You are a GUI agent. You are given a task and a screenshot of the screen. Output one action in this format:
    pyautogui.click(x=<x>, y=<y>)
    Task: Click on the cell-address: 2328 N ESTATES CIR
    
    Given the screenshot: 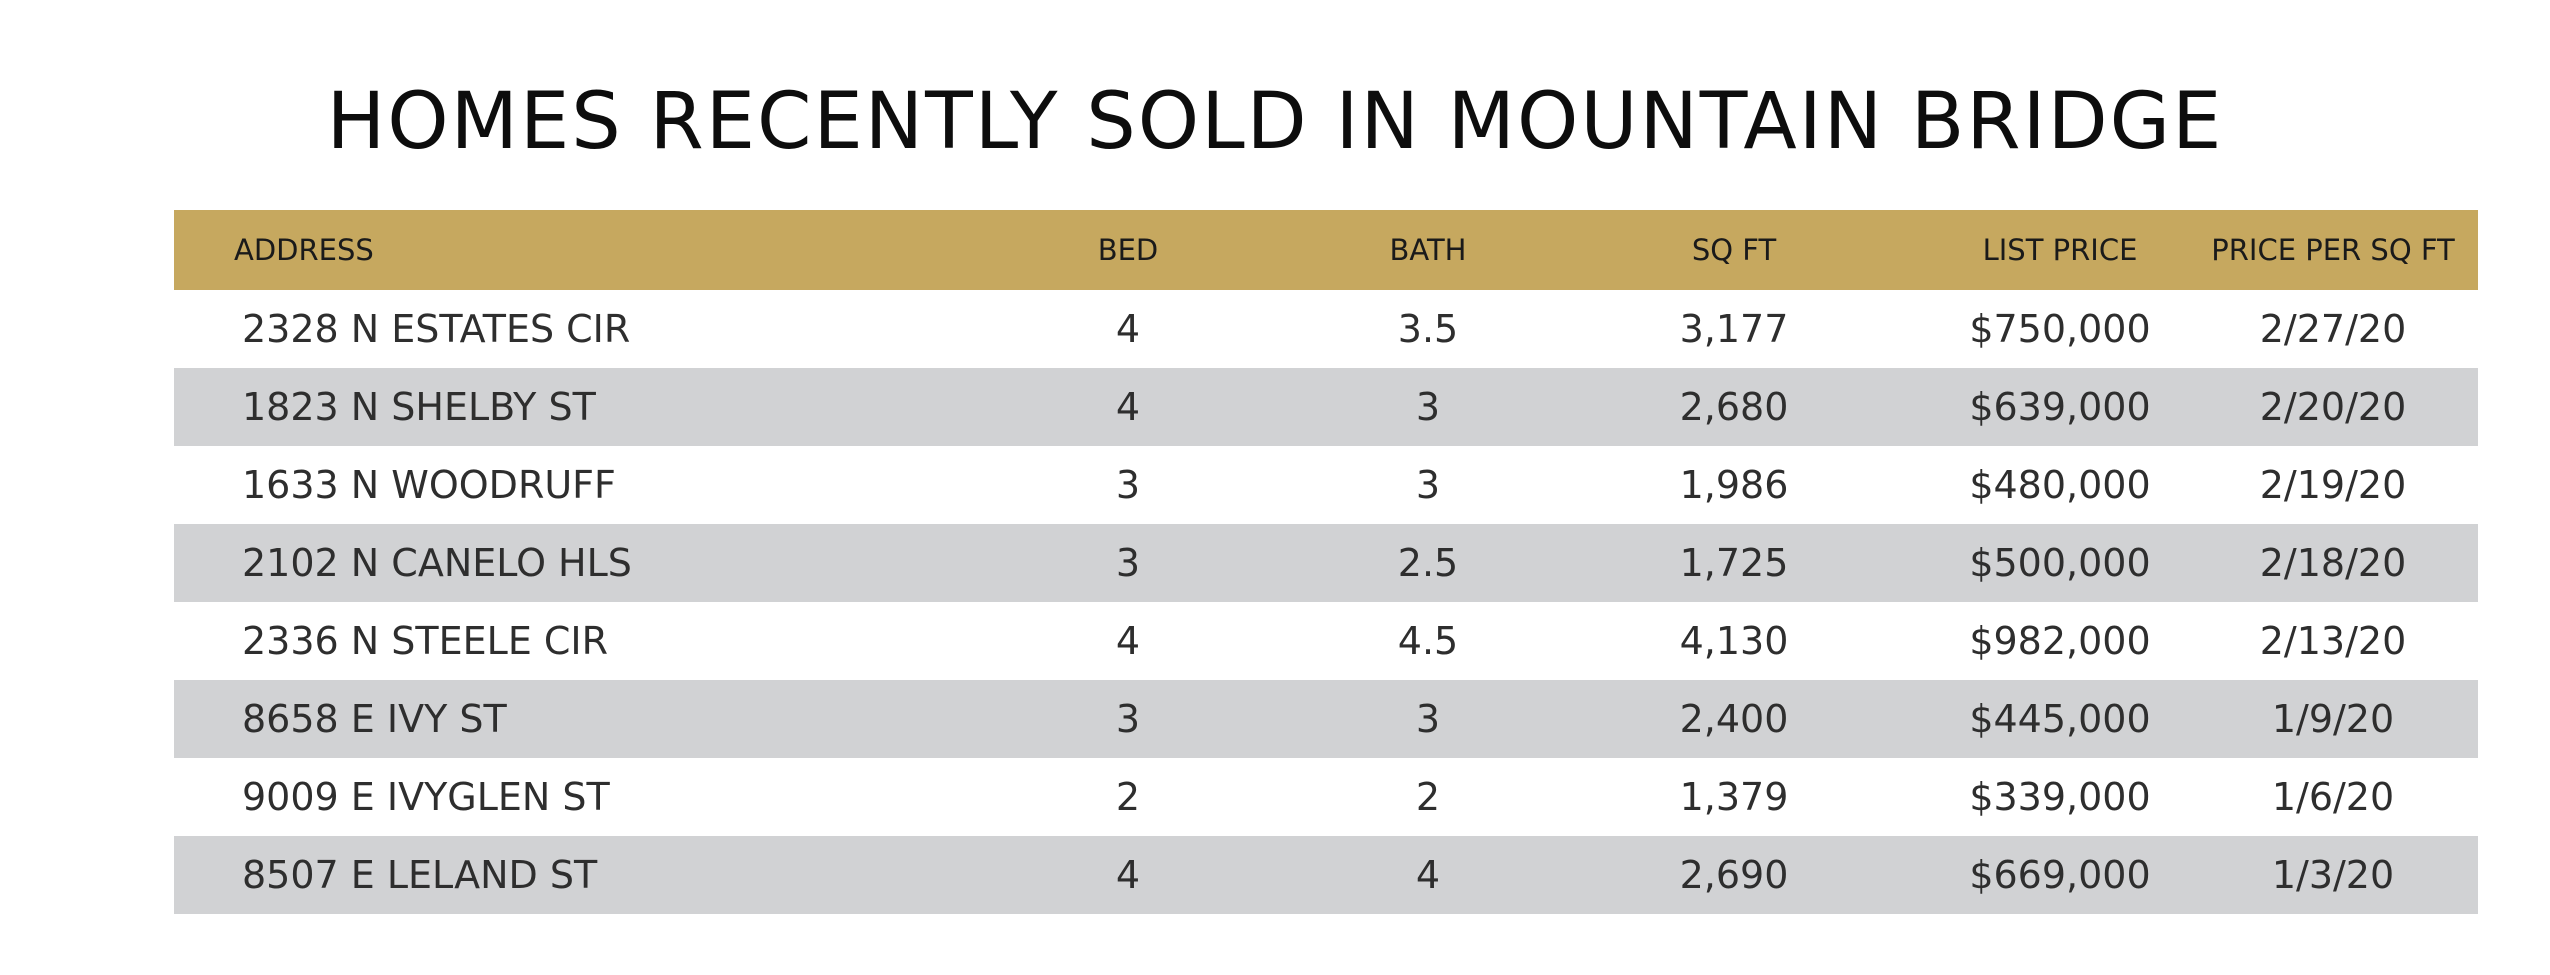 What is the action you would take?
    pyautogui.click(x=436, y=329)
    